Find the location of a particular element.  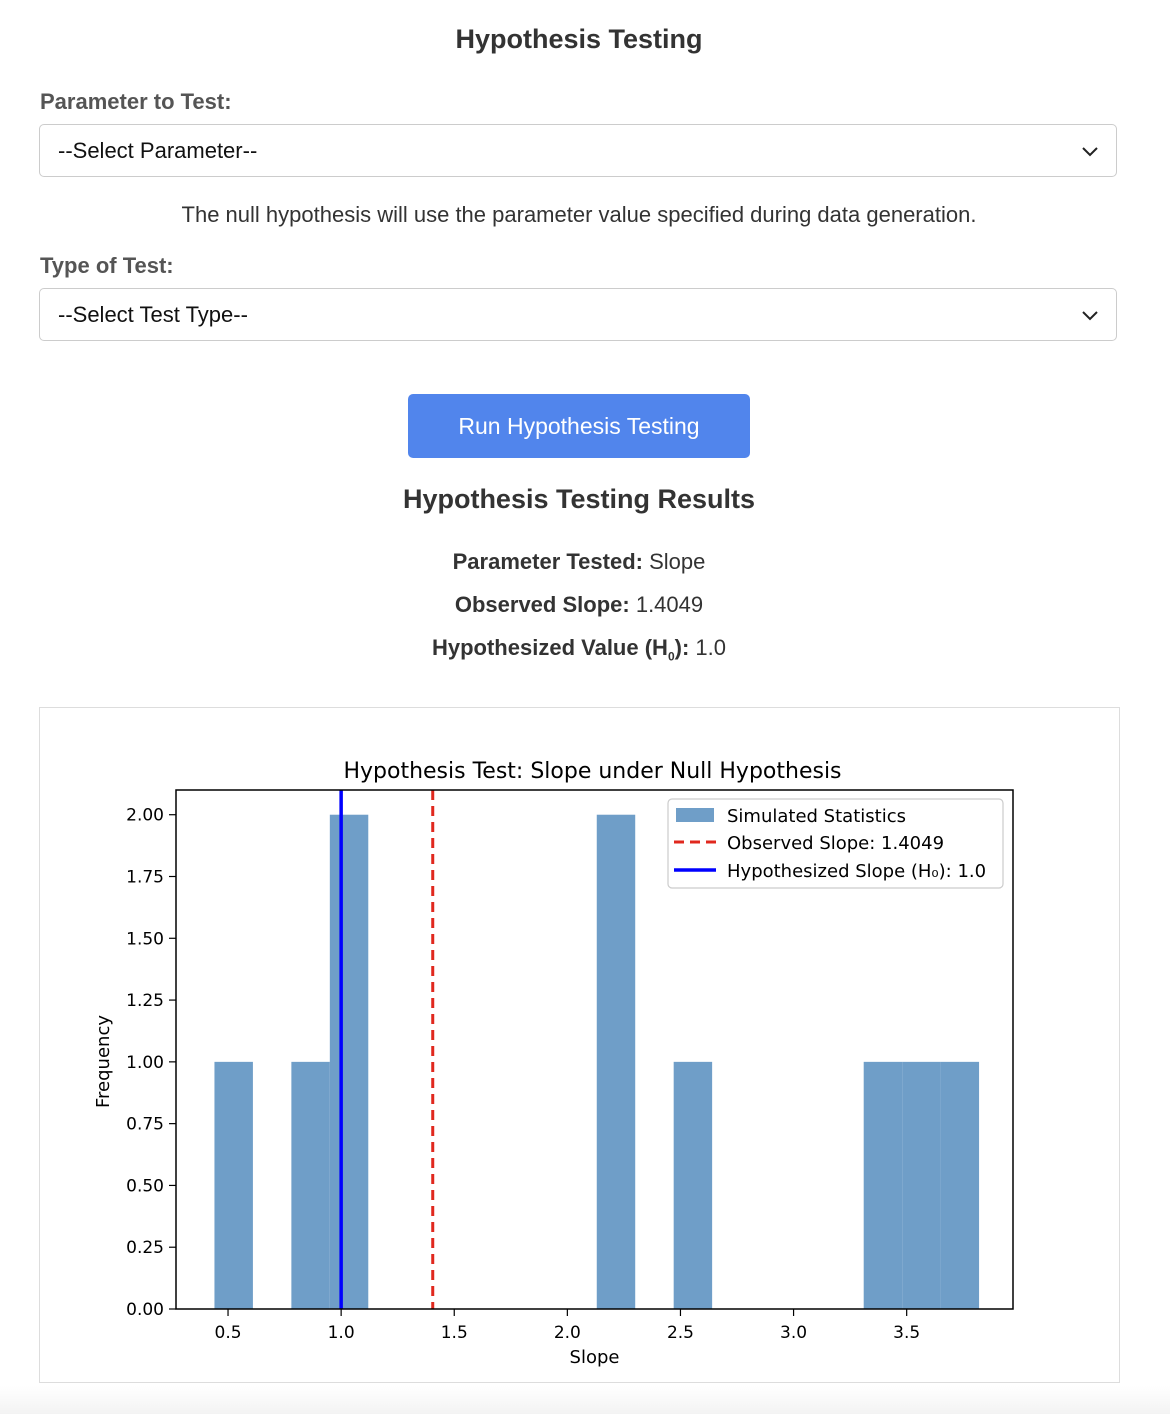

x-tick-label: 2.0 is located at coordinates (567, 1333).